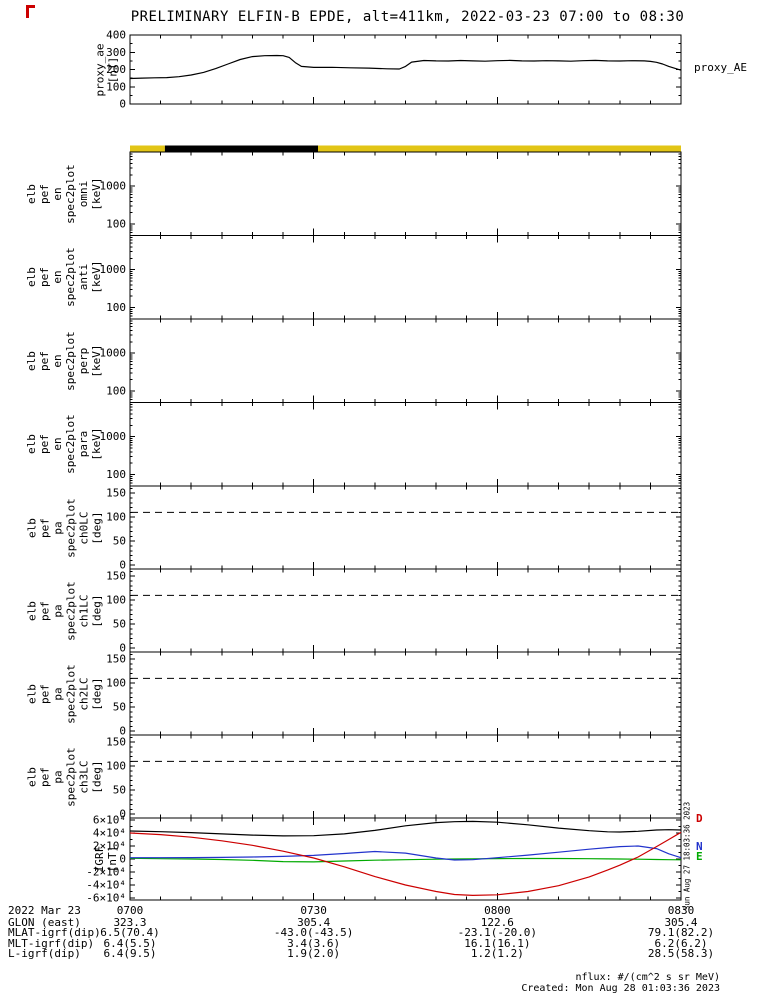  I want to click on panel-en-spec2plot-0: 1000 100, so click(391, 193).